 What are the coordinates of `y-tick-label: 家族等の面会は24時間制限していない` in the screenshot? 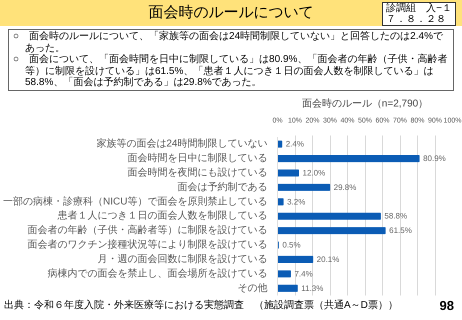 It's located at (182, 144).